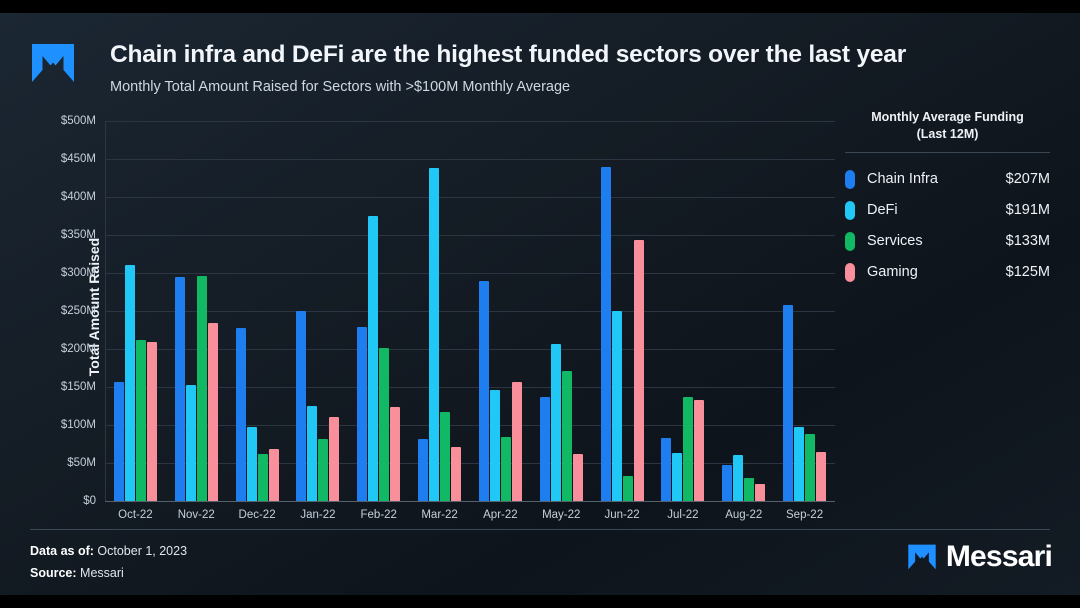  What do you see at coordinates (1027, 210) in the screenshot?
I see `legend-item-value: $191M` at bounding box center [1027, 210].